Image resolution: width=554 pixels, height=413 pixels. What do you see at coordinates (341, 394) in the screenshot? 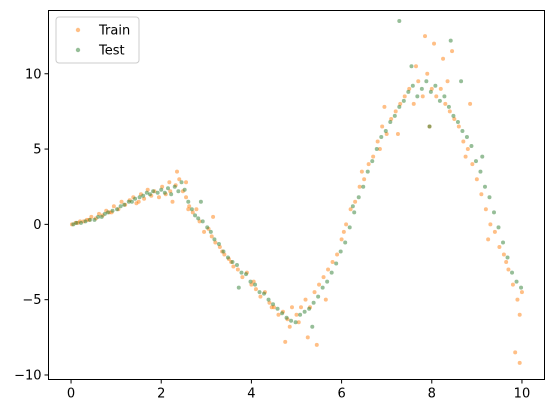
I see `x-tick-label: 6` at bounding box center [341, 394].